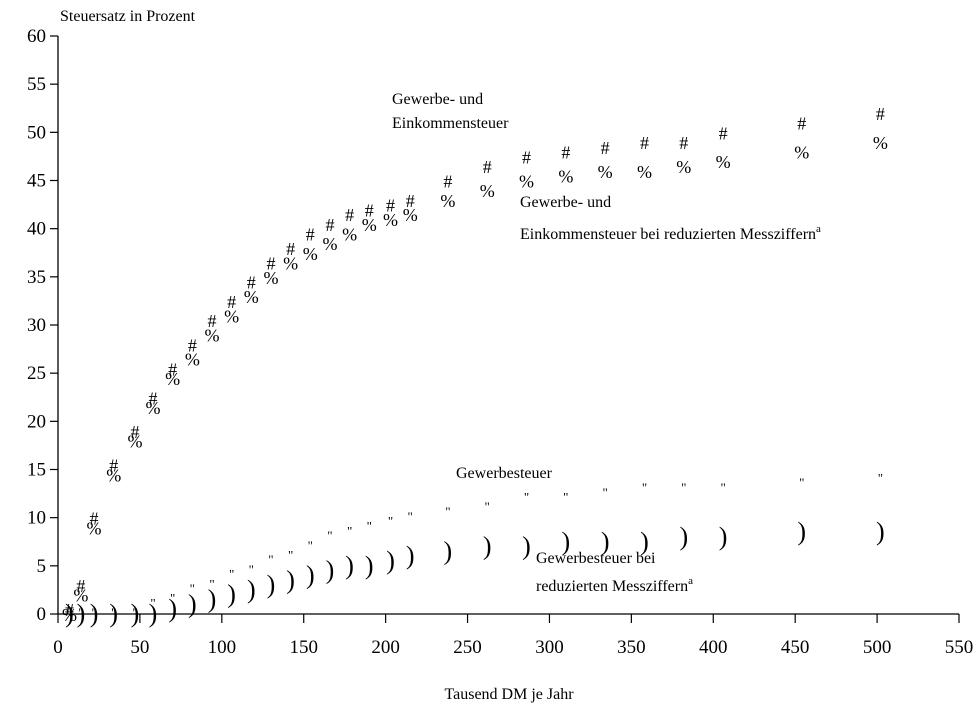 The image size is (974, 706). I want to click on x-tick-label: 150, so click(303, 647).